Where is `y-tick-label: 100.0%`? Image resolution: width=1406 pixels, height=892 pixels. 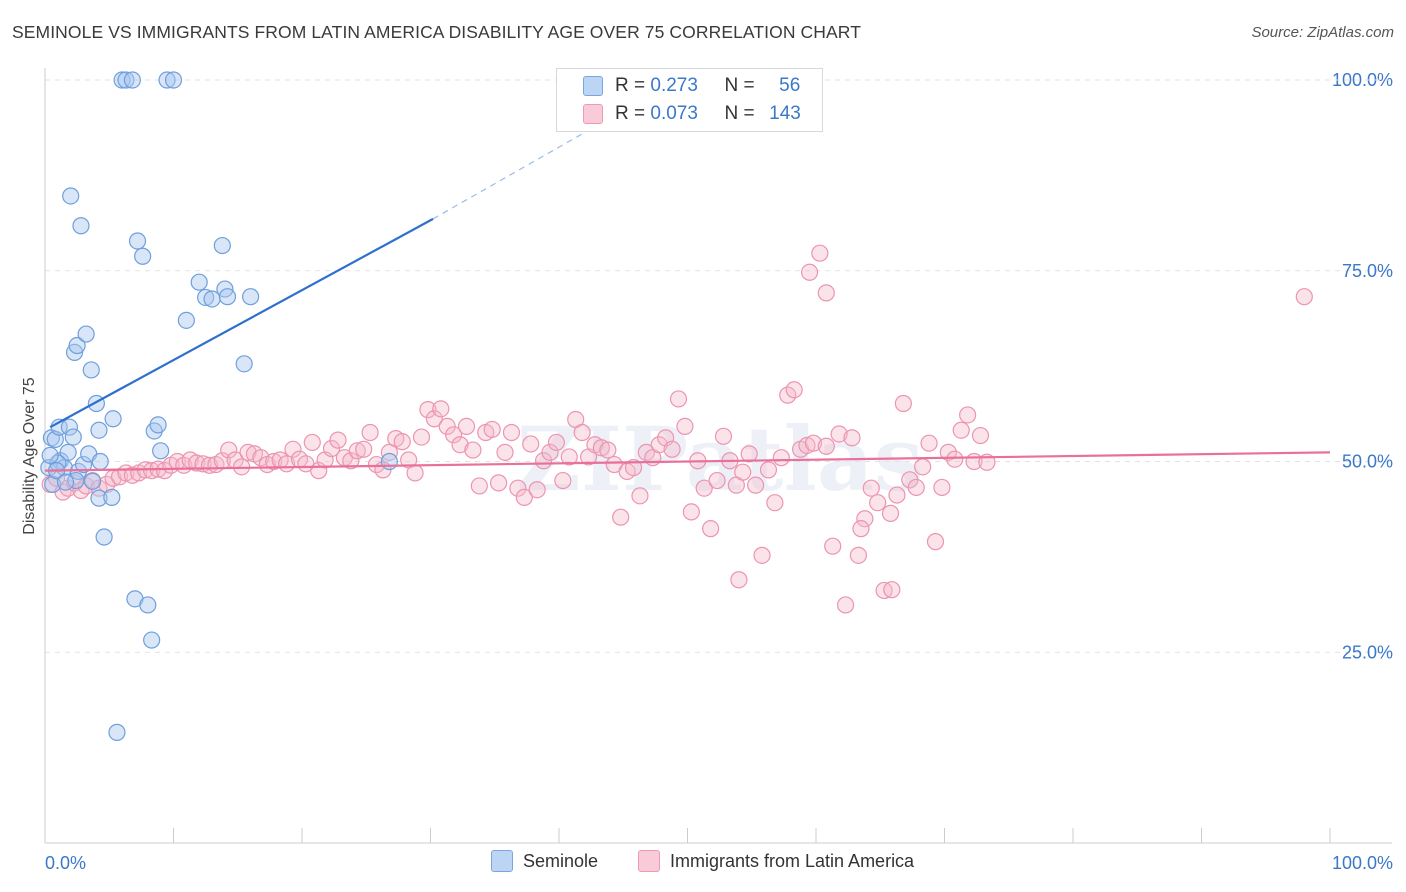 y-tick-label: 100.0% is located at coordinates (1362, 80).